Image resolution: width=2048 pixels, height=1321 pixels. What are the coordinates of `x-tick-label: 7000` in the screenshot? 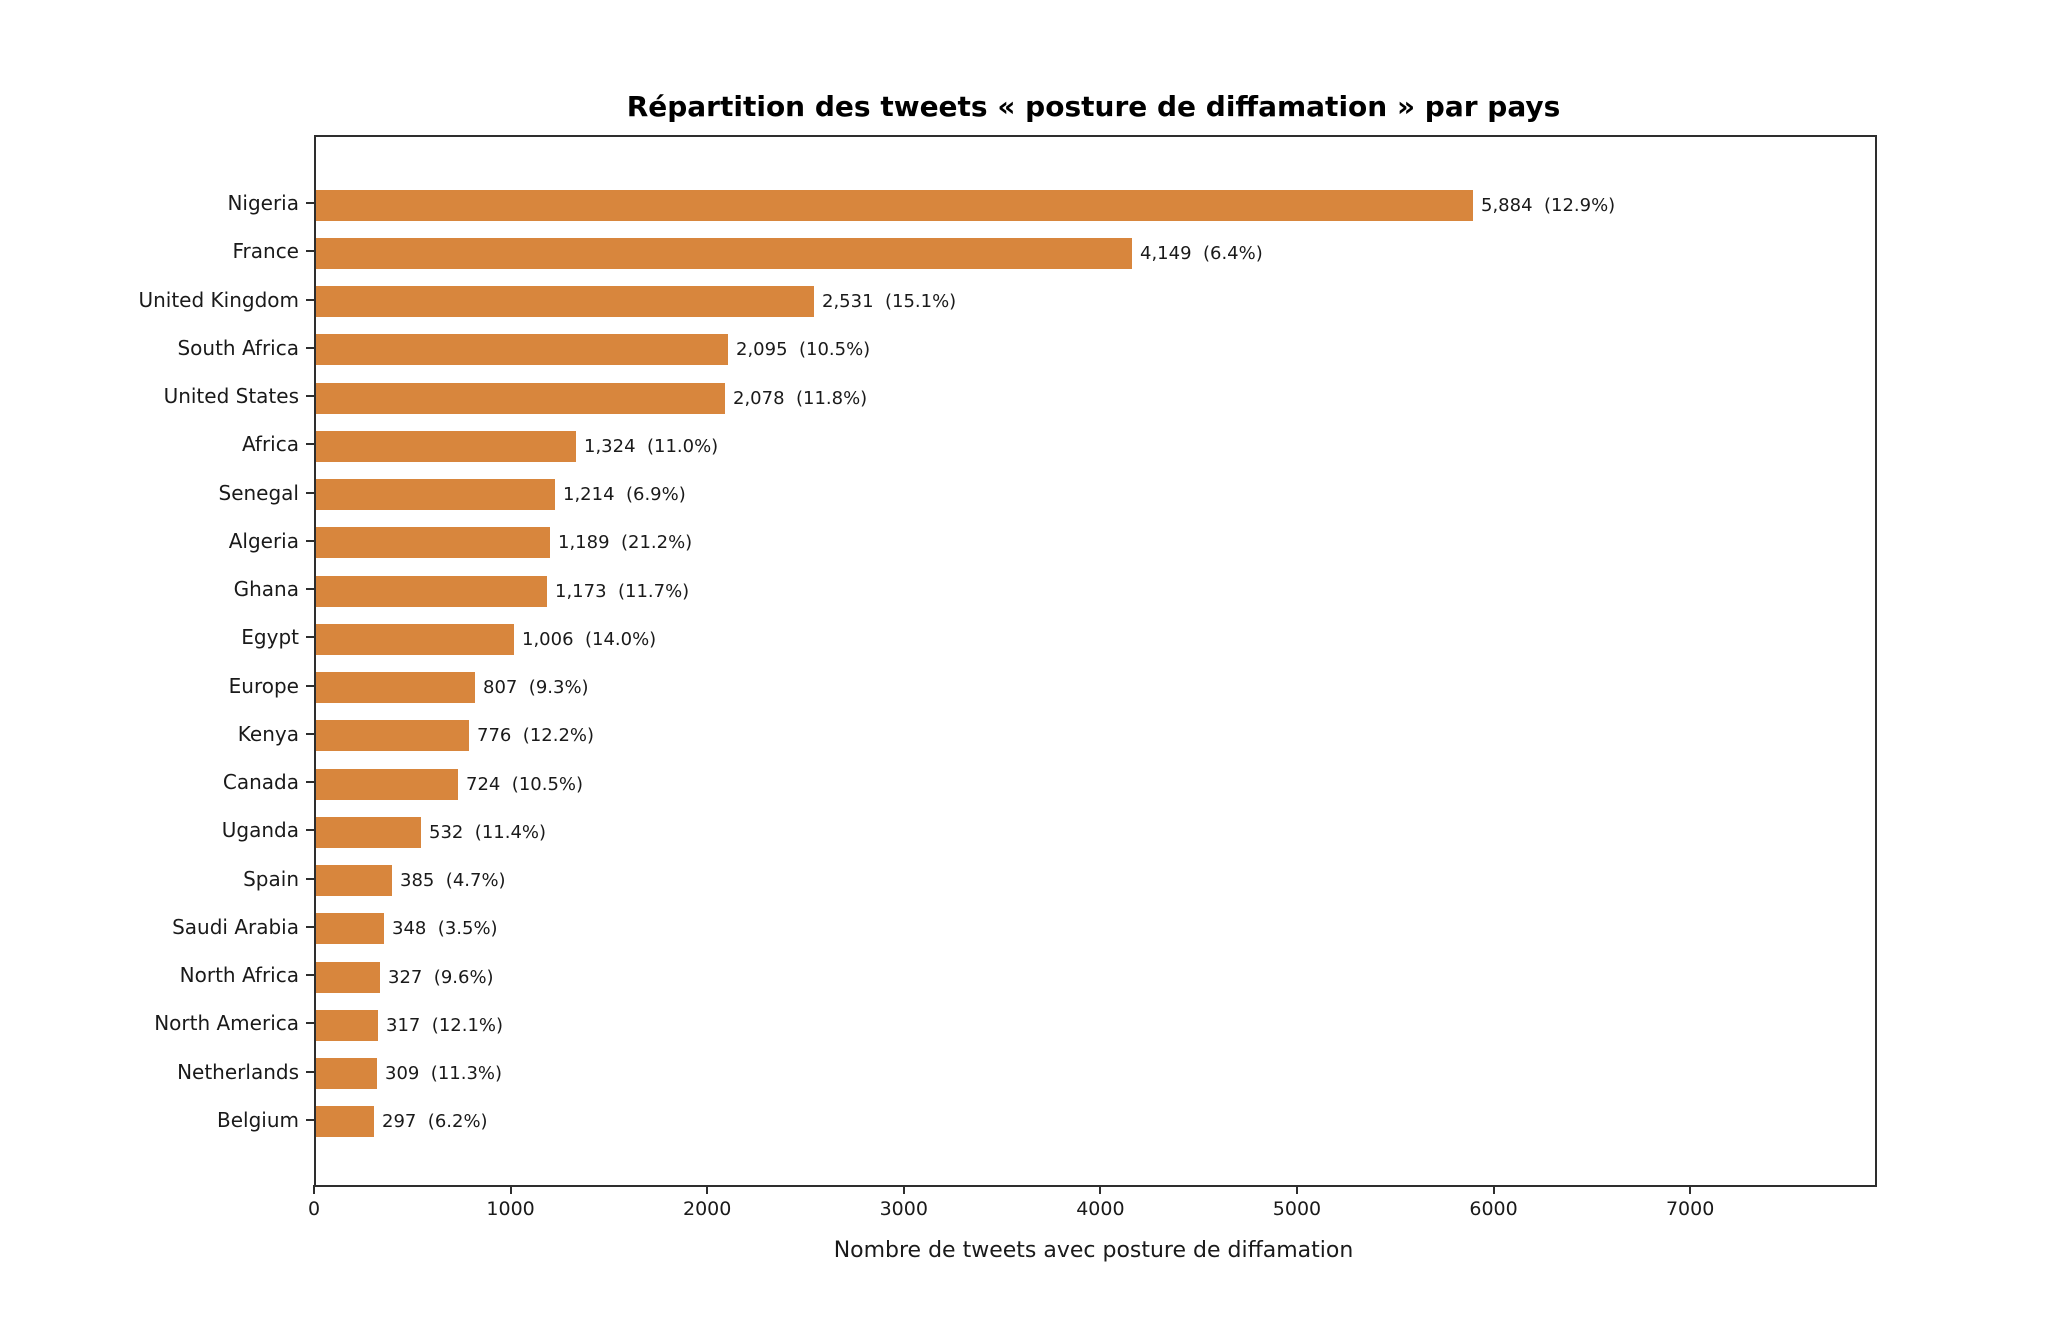 It's located at (1690, 1209).